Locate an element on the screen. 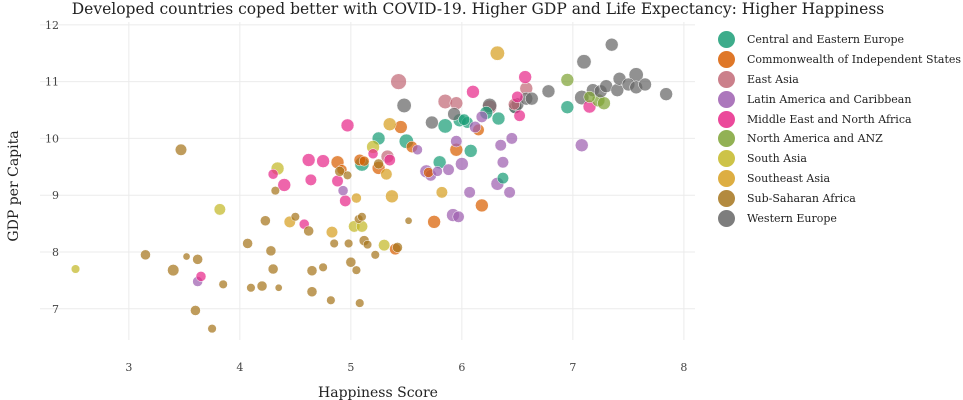 The image size is (963, 400). legend-item: Southeast Asia is located at coordinates (839, 179).